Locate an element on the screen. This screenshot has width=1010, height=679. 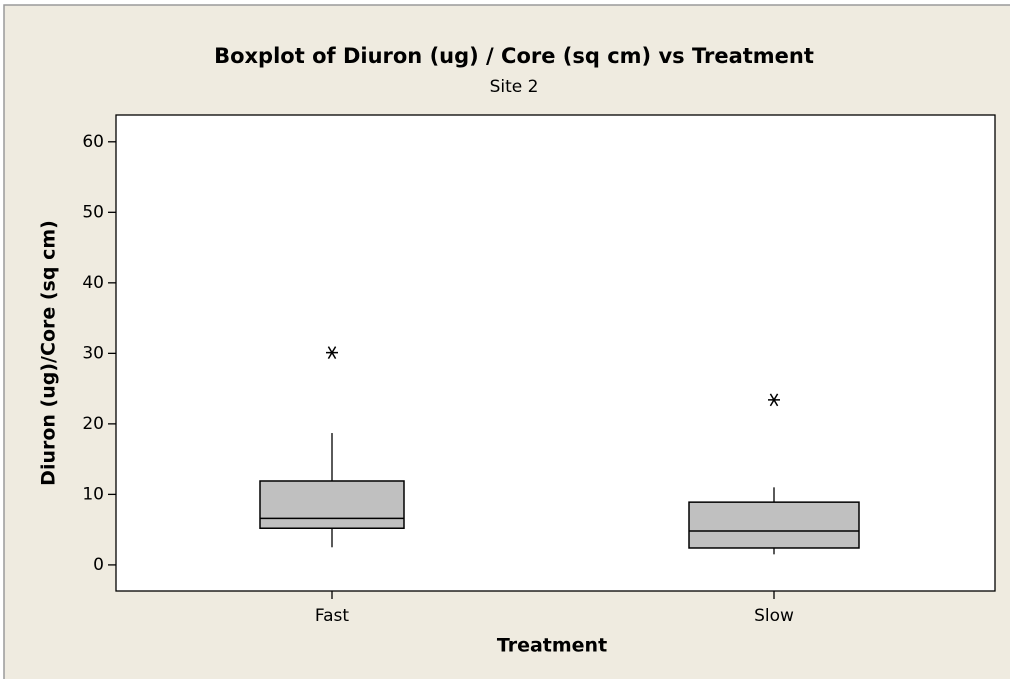
y-tick-label: 30 is located at coordinates (93, 353).